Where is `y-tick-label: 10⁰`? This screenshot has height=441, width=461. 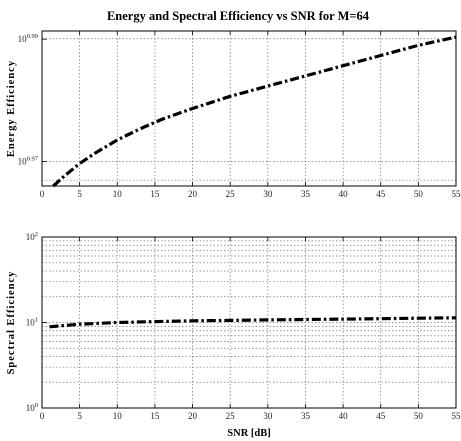
y-tick-label: 10⁰ is located at coordinates (32, 407).